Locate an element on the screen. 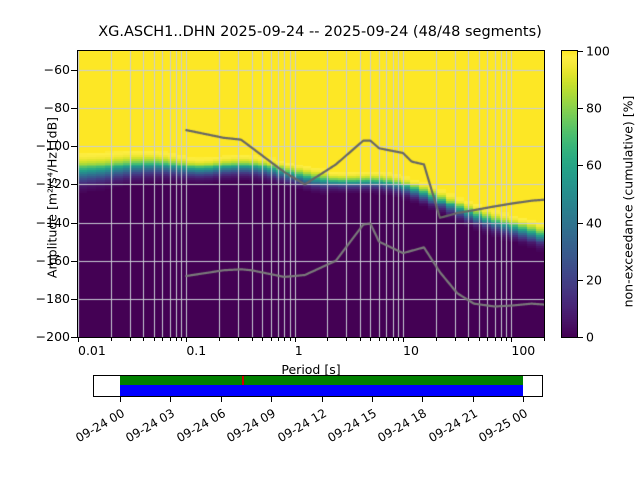 The width and height of the screenshot is (640, 480). coverage-tick-label: 09-24 12 is located at coordinates (301, 426).